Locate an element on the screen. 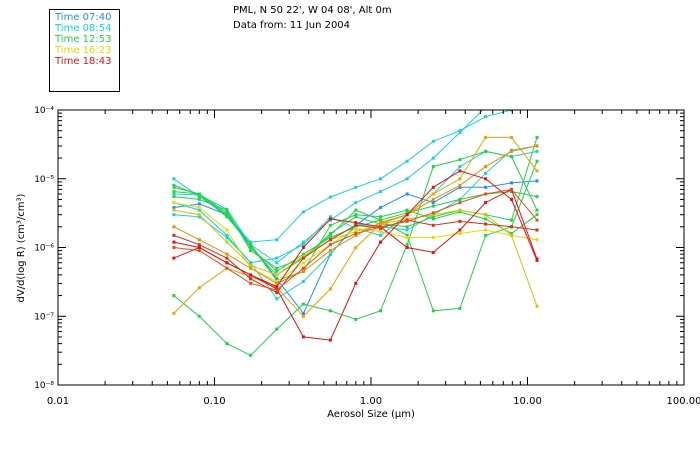 This screenshot has width=700, height=450. legend-entry-0740: Time 07:40 is located at coordinates (83, 17).